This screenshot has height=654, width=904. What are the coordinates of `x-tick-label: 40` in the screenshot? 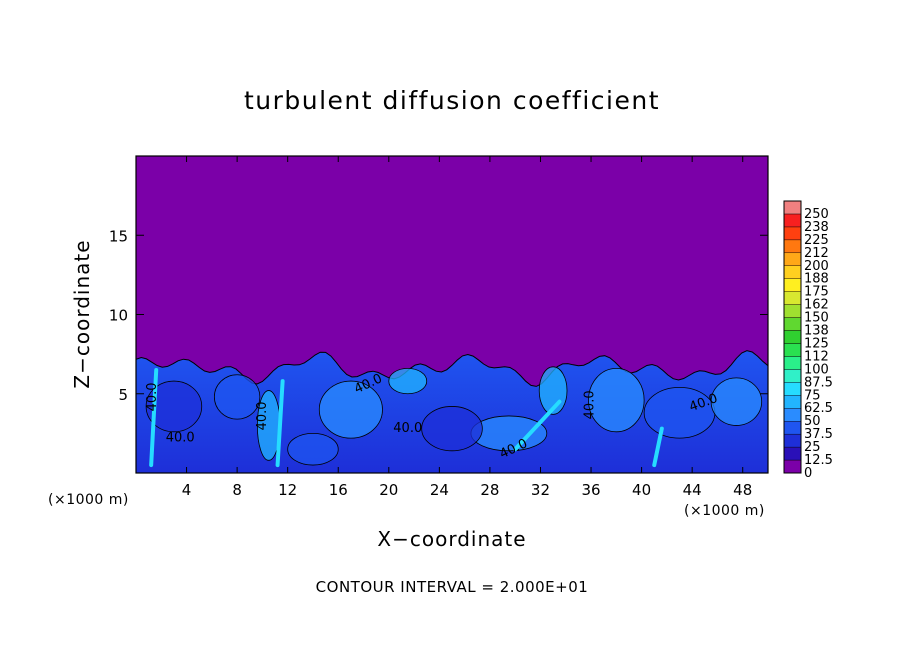 It's located at (641, 490).